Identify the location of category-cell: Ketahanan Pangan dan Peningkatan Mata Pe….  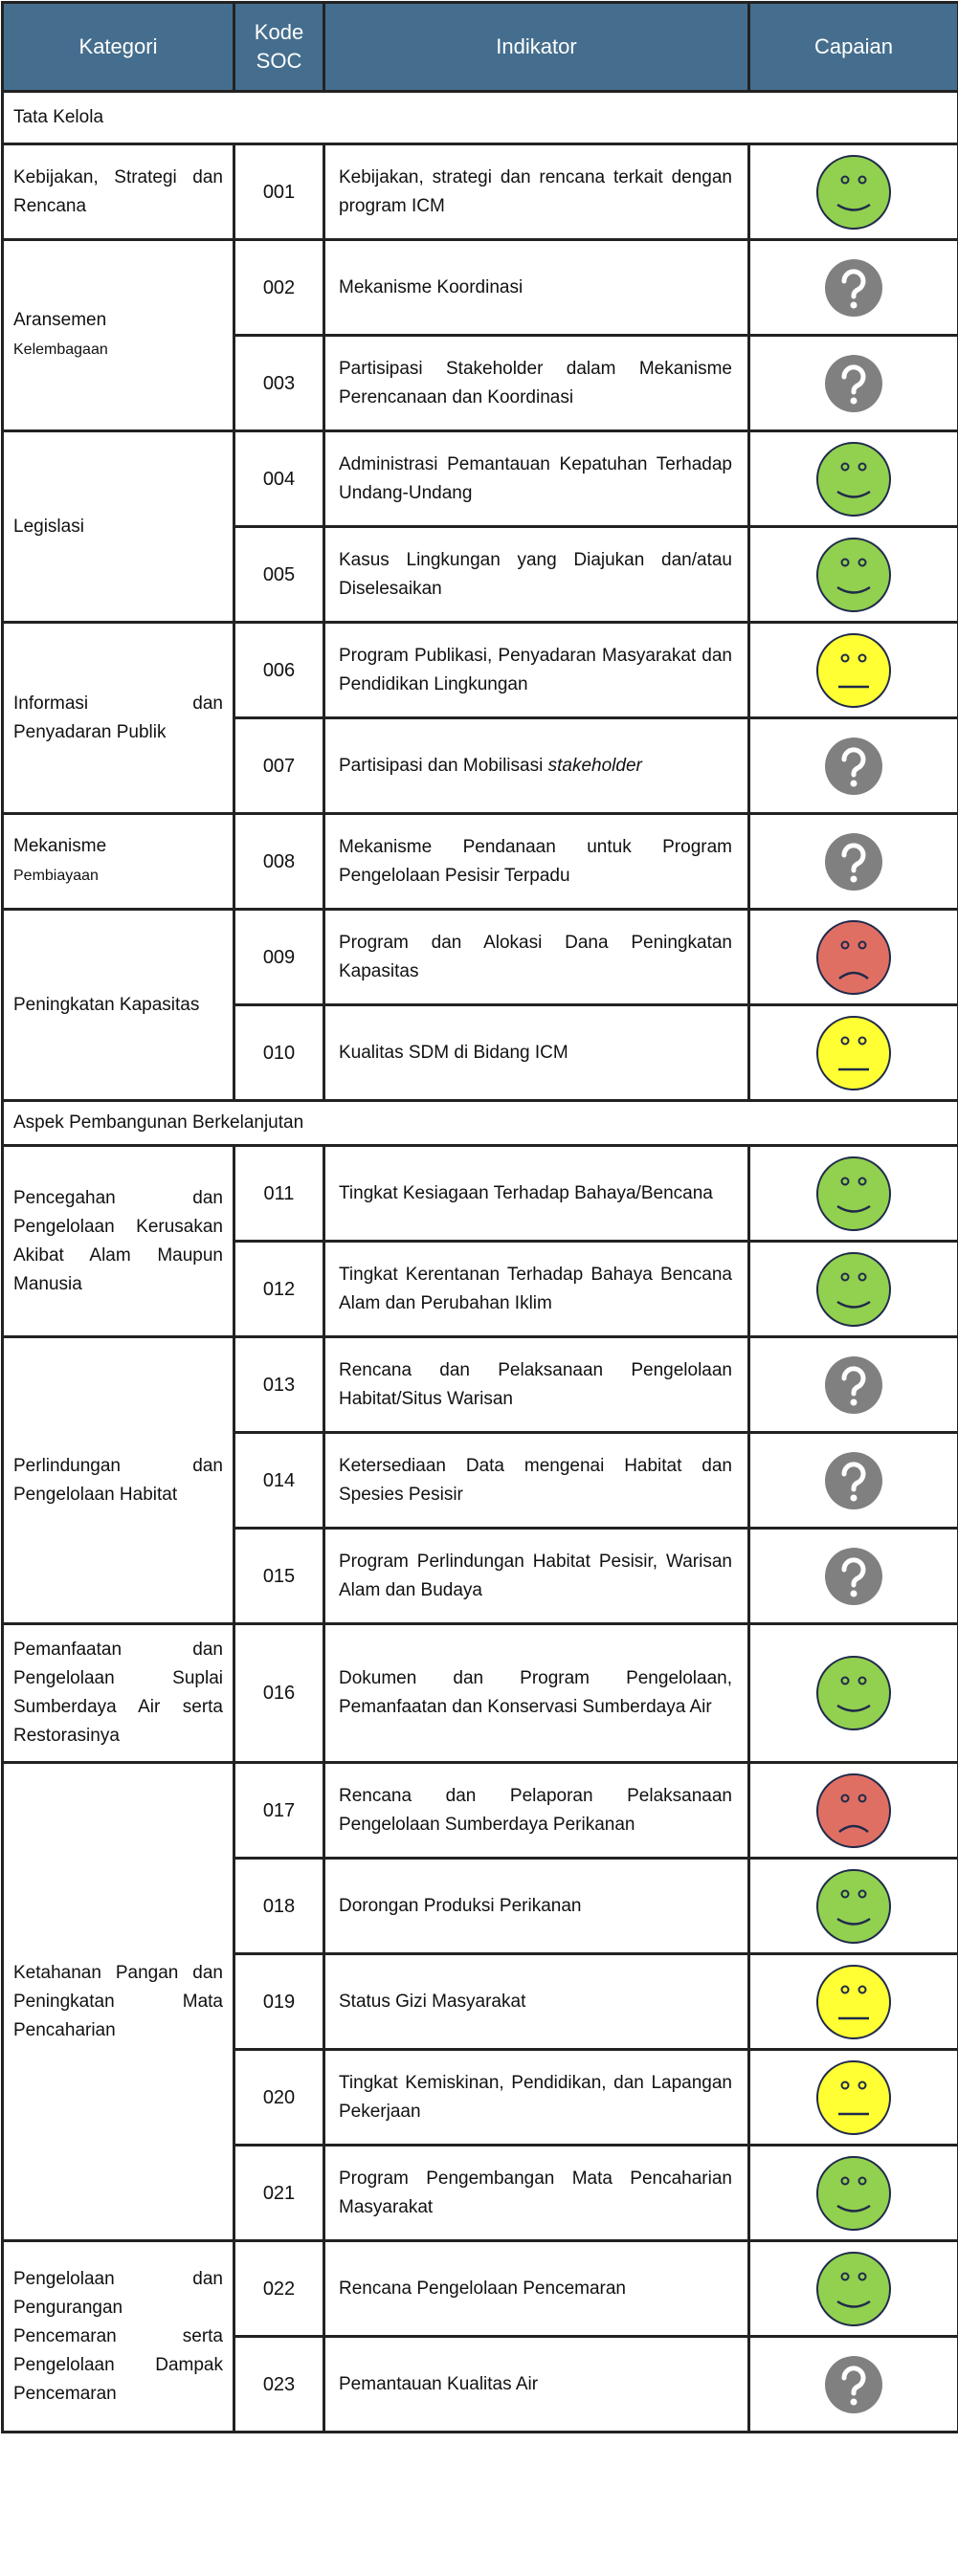
(118, 2002).